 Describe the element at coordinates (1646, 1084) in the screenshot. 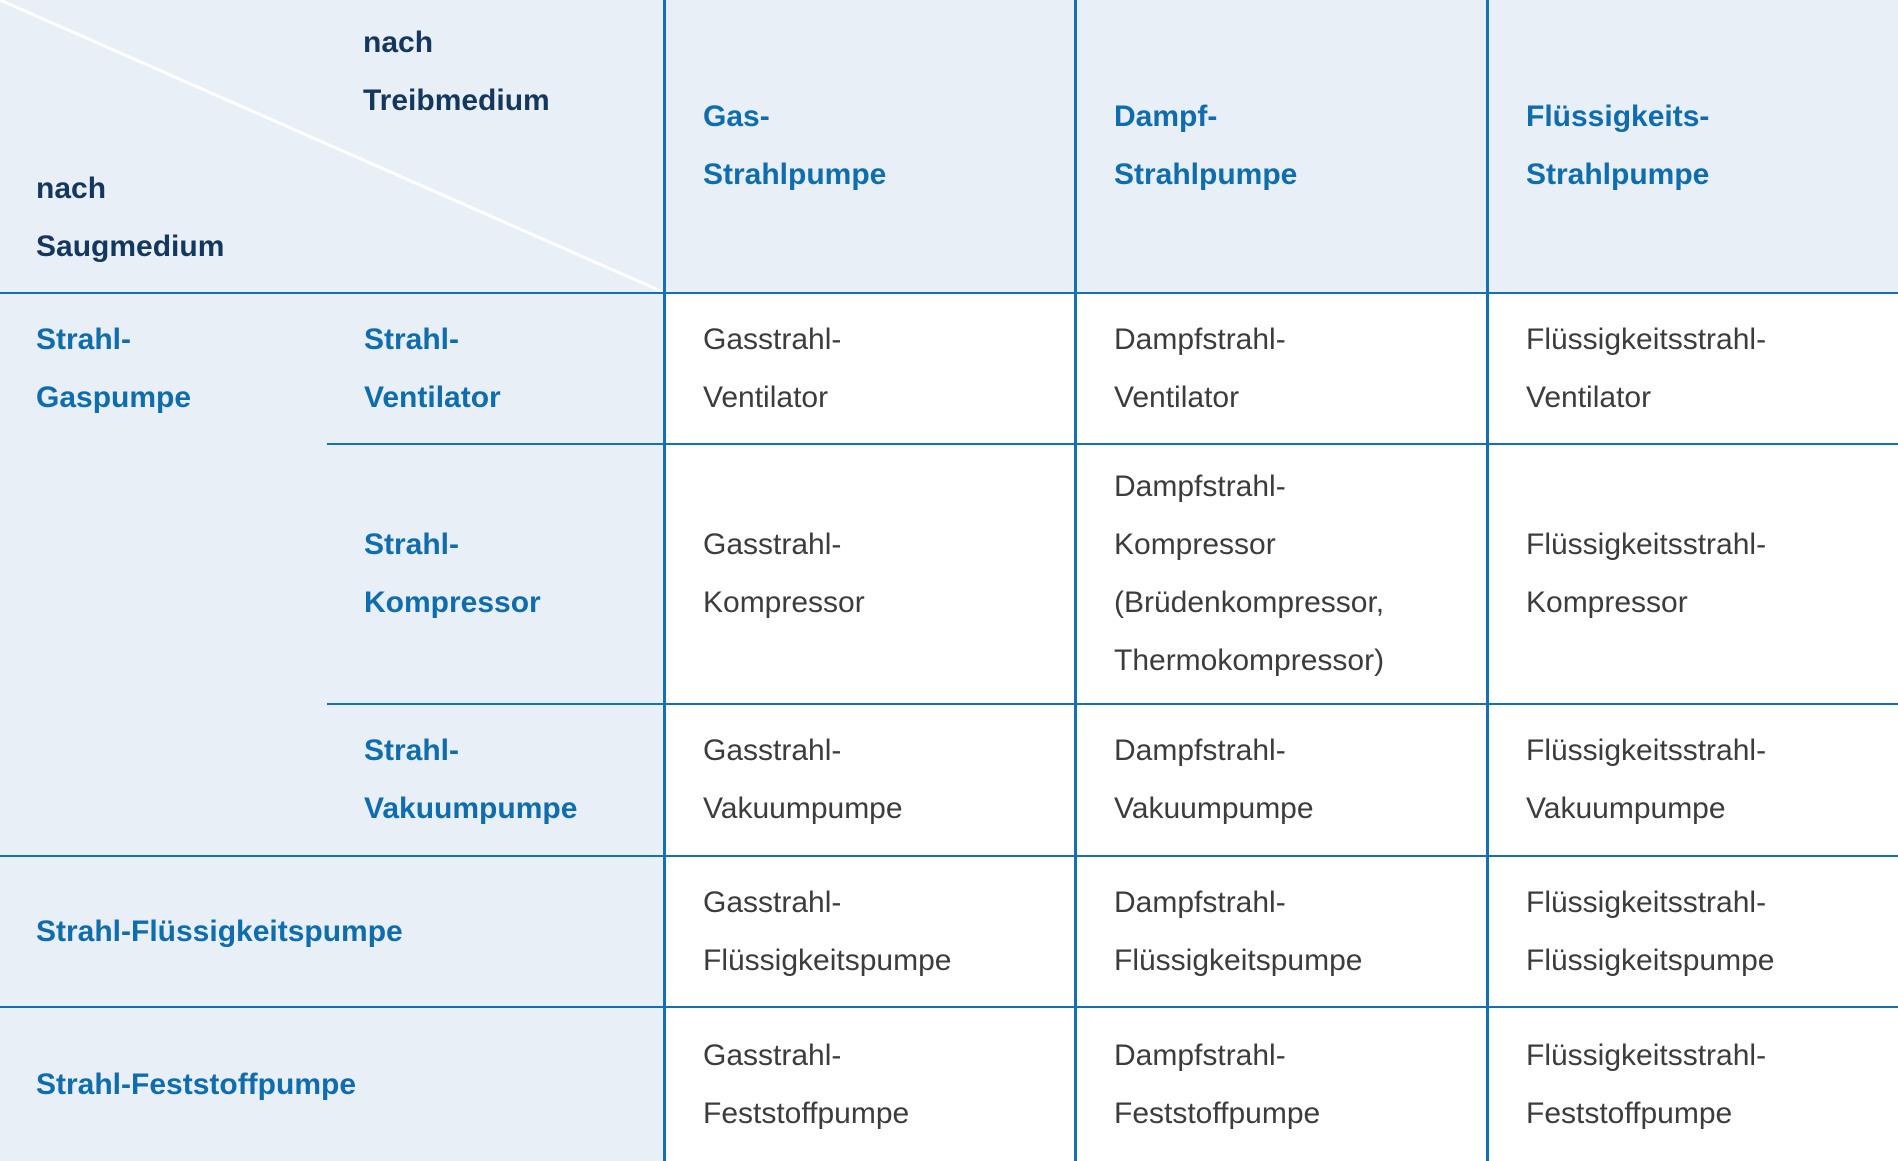

I see `cell-text: Flüssigkeitsstrahl- Feststoffpumpe` at that location.